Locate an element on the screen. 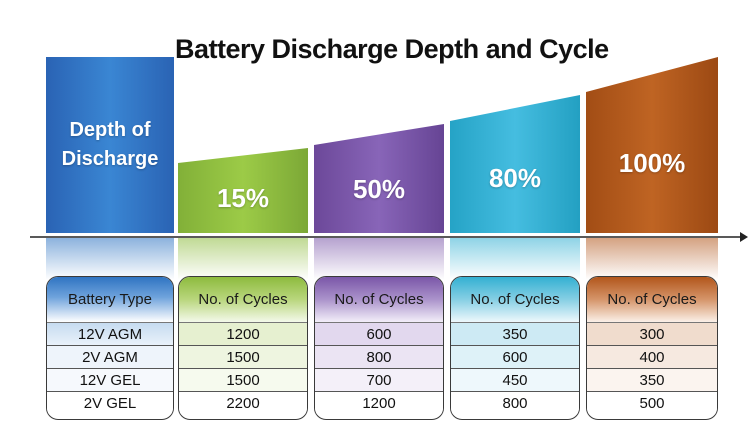 The image size is (748, 437). cycles-cell-100: 300 is located at coordinates (652, 334).